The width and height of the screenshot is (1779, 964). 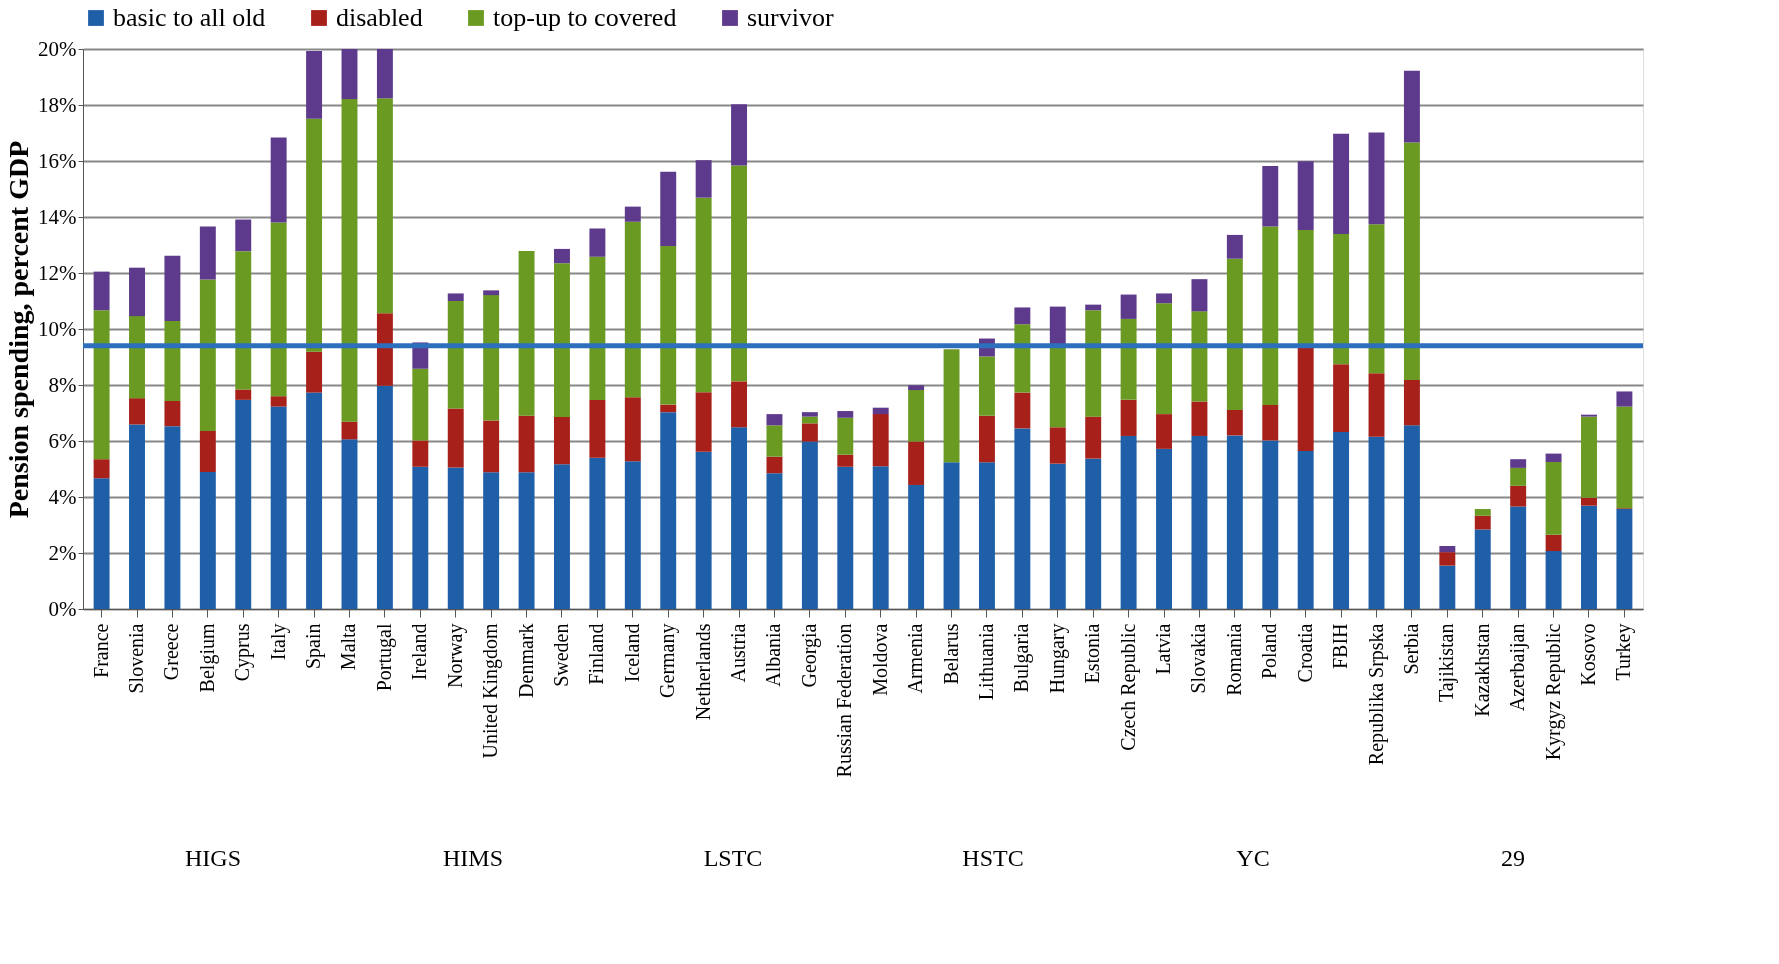 I want to click on text: LSTC, so click(x=733, y=858).